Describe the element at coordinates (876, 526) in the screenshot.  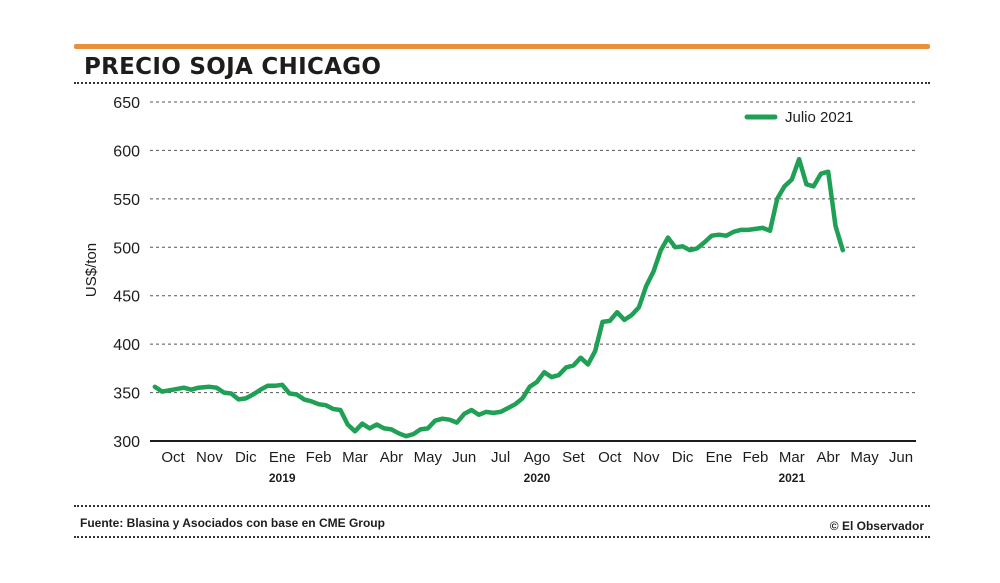
I see `copyright-note: © El Observador` at that location.